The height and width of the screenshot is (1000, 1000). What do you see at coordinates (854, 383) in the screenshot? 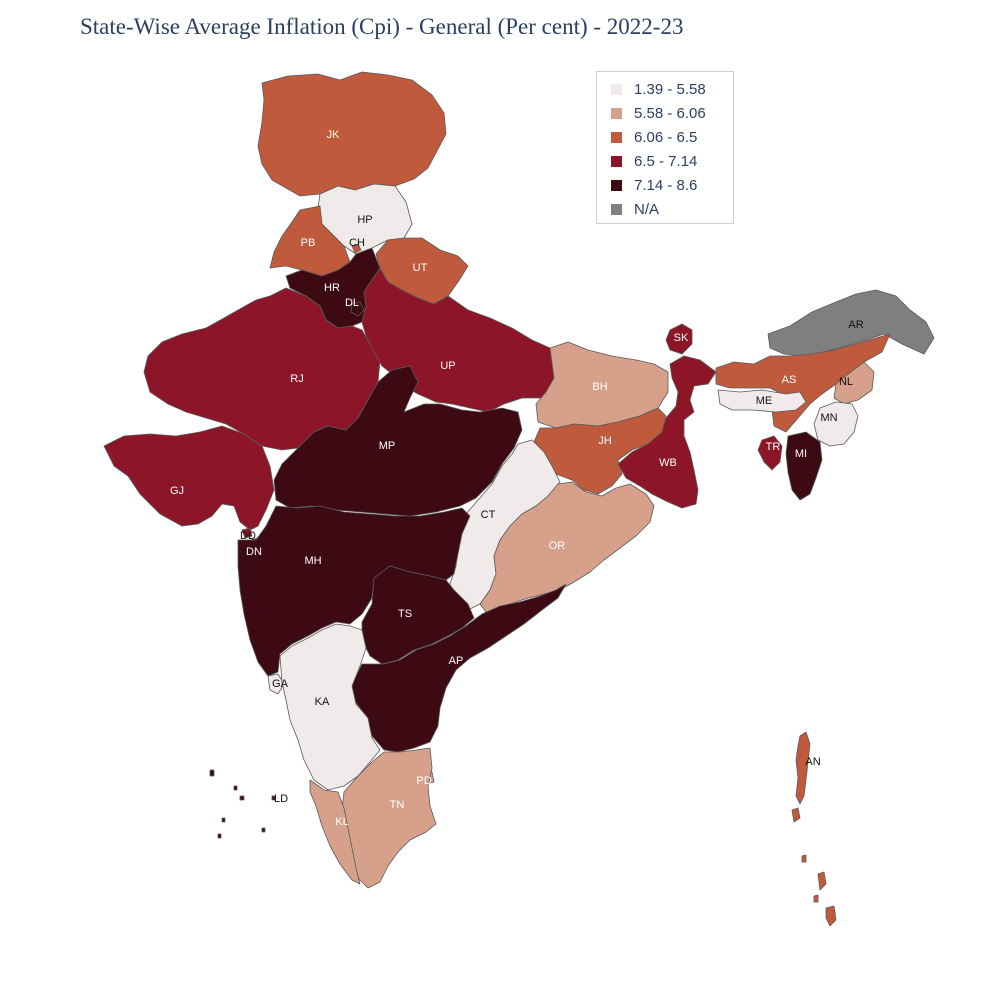
I see `state-NL` at bounding box center [854, 383].